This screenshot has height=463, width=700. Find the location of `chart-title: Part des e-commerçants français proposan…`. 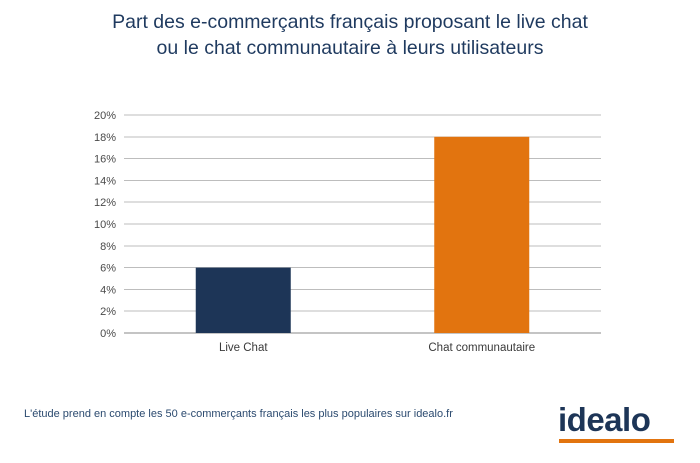

chart-title: Part des e-commerçants français proposan… is located at coordinates (350, 35).